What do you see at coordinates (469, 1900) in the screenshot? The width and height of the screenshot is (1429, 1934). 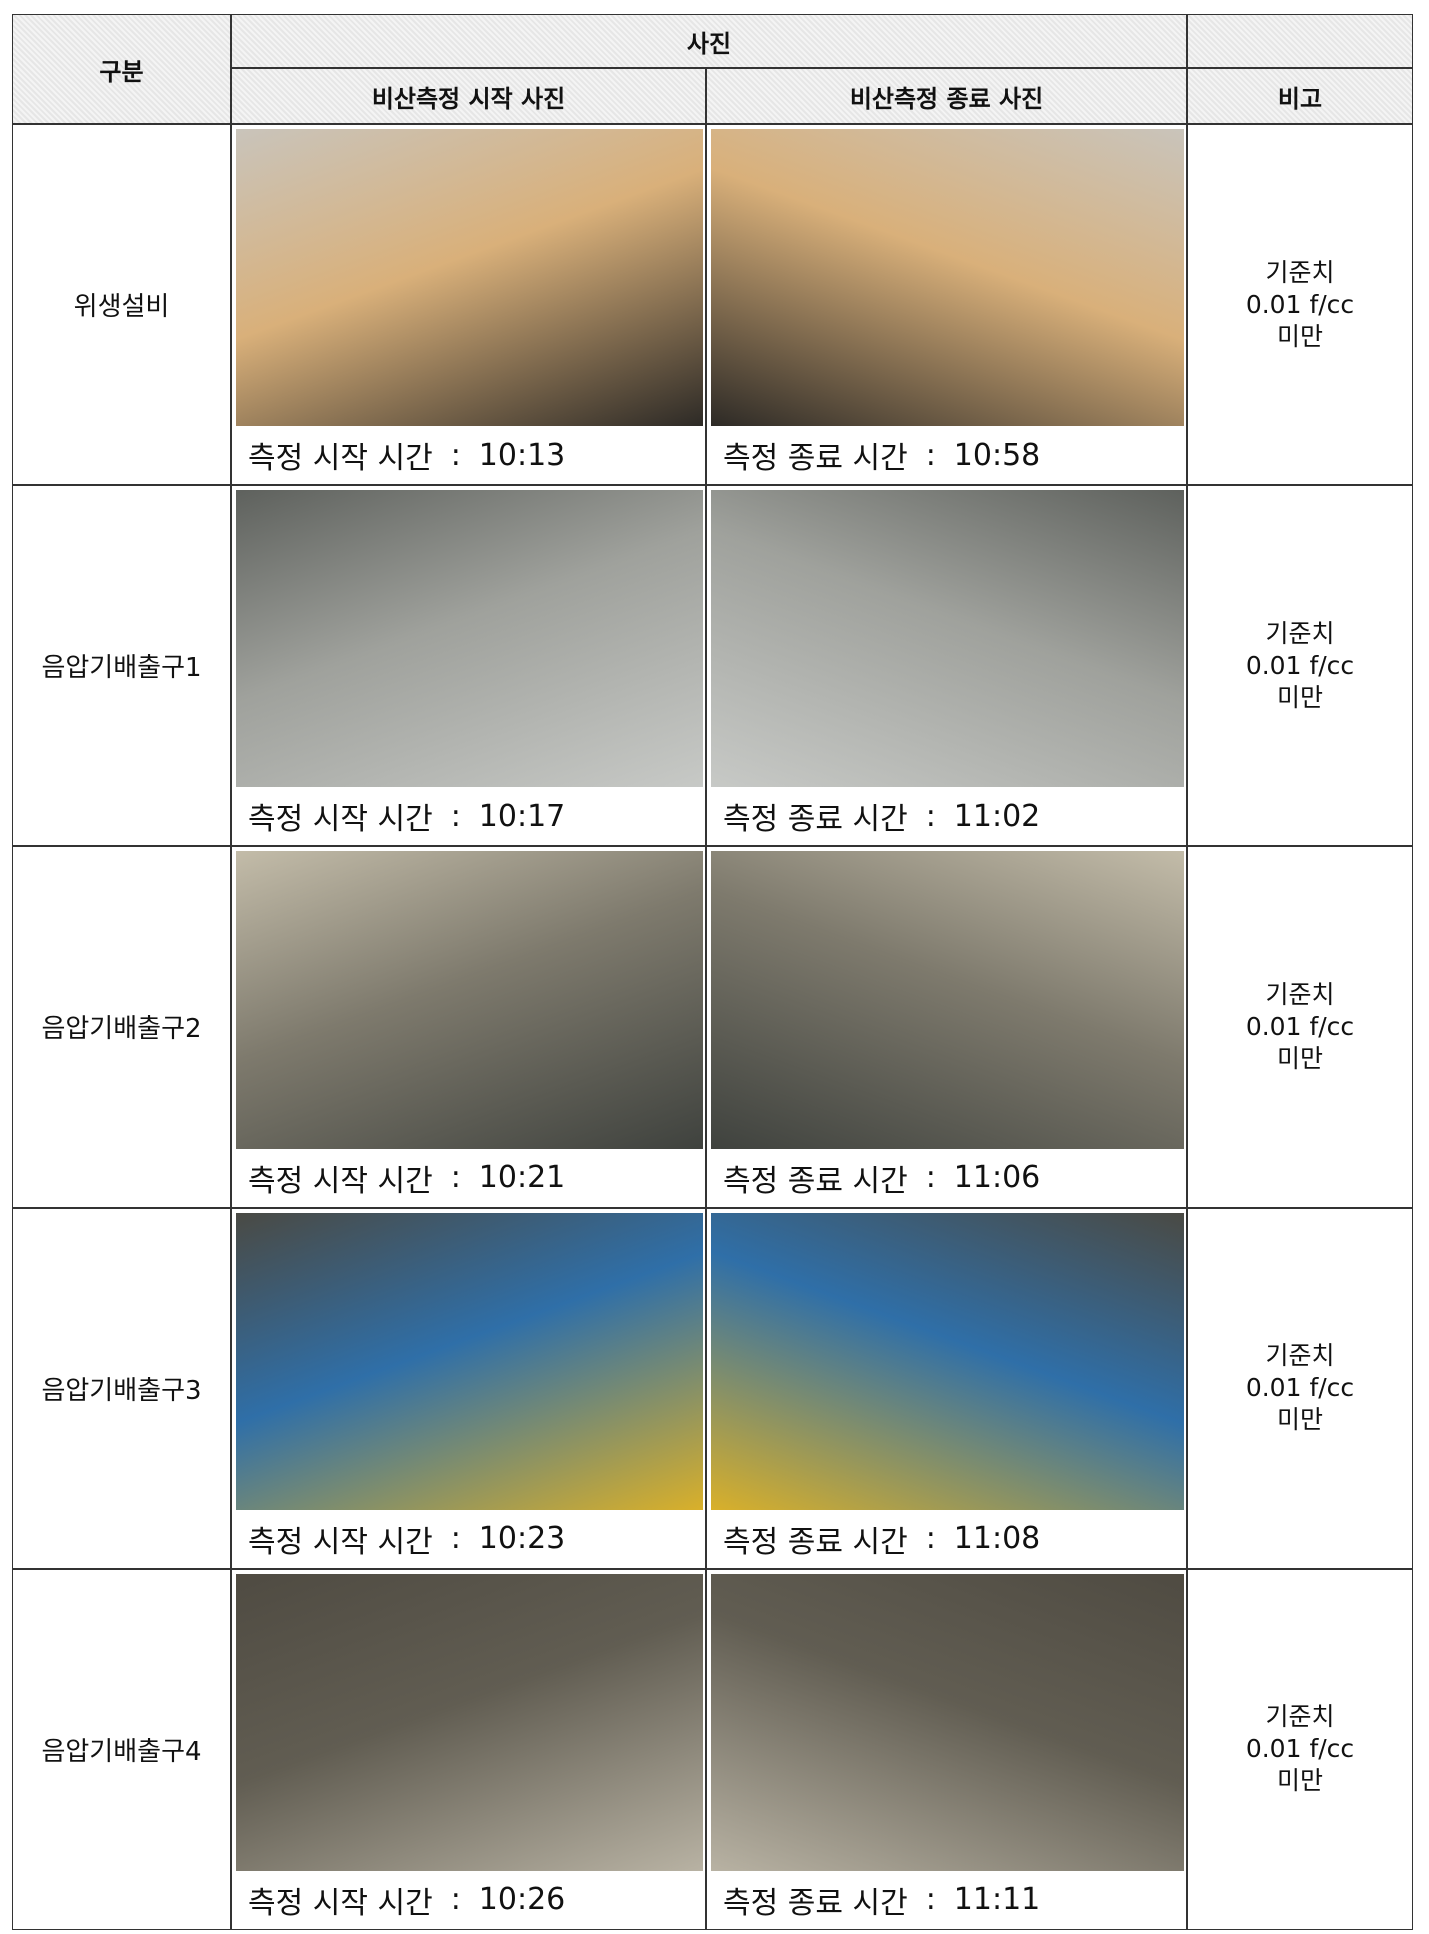 I see `caption: 측정 시작 시간:10:26` at bounding box center [469, 1900].